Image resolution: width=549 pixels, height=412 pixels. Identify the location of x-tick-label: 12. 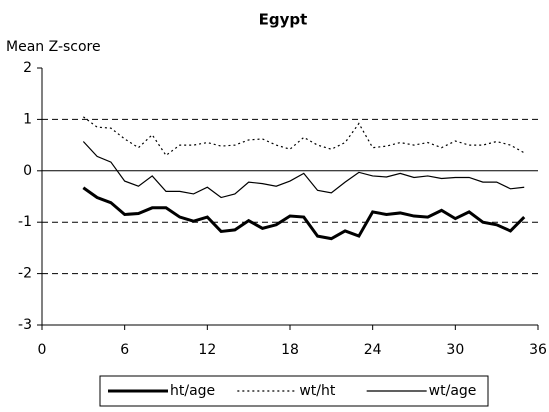
(207, 350).